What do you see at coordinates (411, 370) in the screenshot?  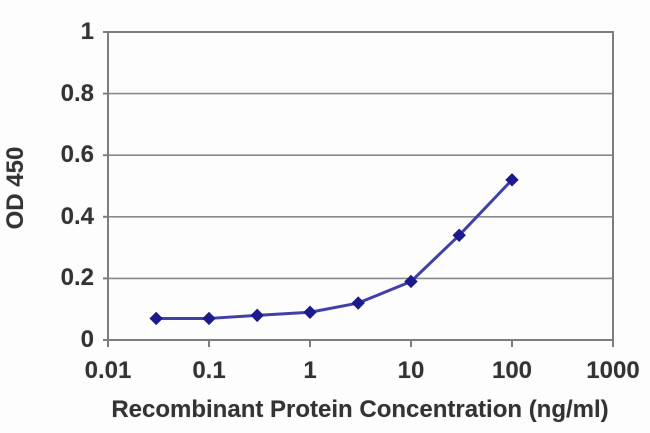 I see `x-tick-label-10: 10` at bounding box center [411, 370].